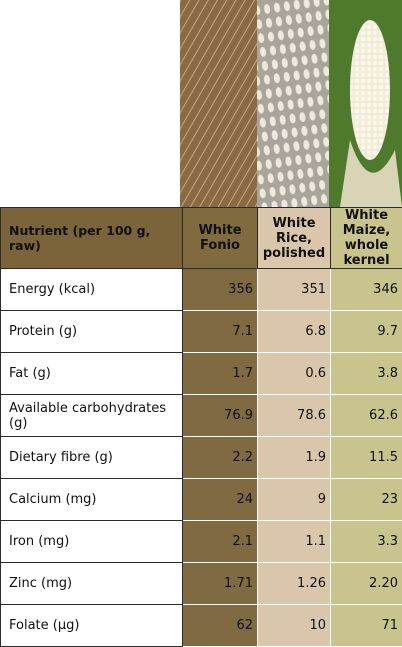  I want to click on value-cell: 78.6, so click(294, 415).